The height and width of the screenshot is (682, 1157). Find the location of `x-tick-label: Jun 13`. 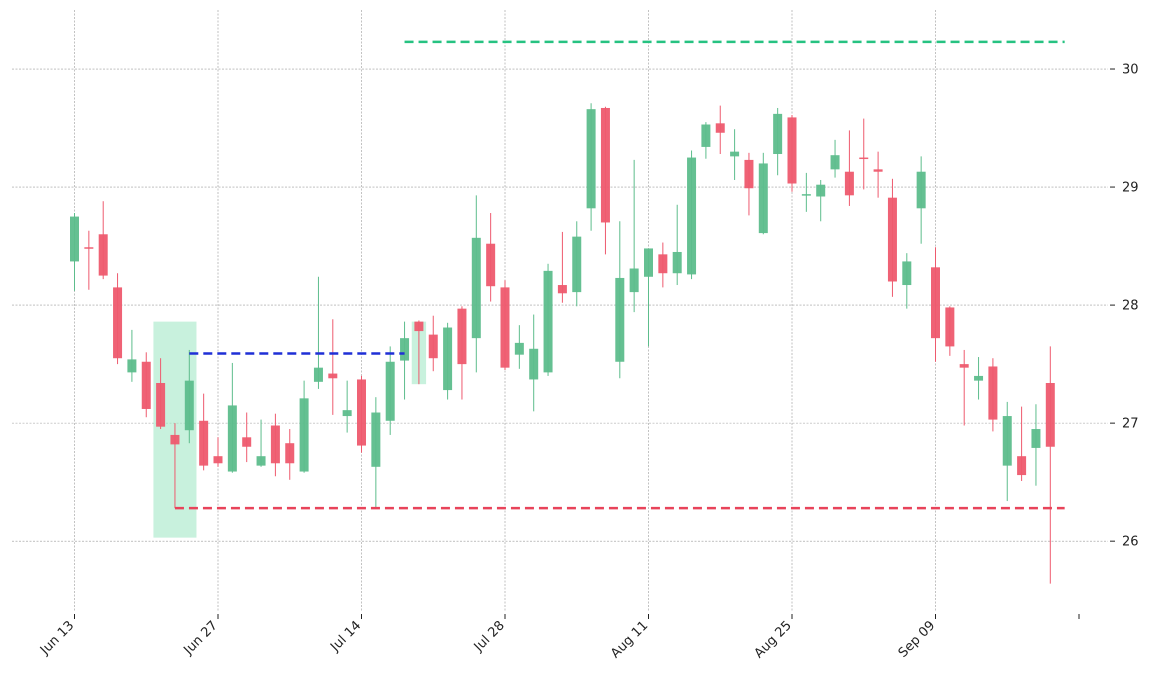

x-tick-label: Jun 13 is located at coordinates (57, 638).